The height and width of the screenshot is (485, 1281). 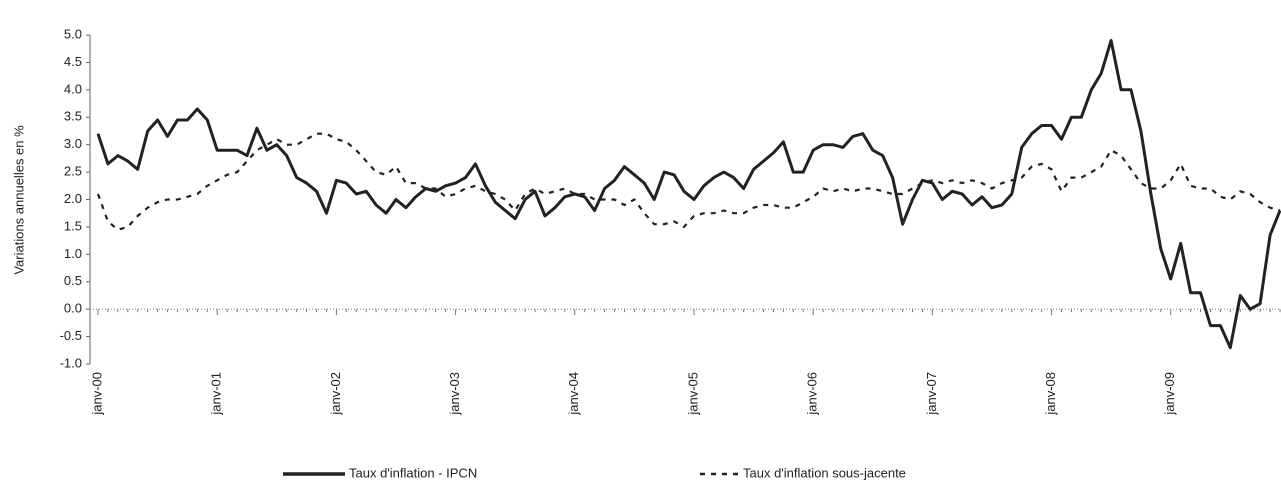 What do you see at coordinates (931, 394) in the screenshot?
I see `x-tick-label: janv-07` at bounding box center [931, 394].